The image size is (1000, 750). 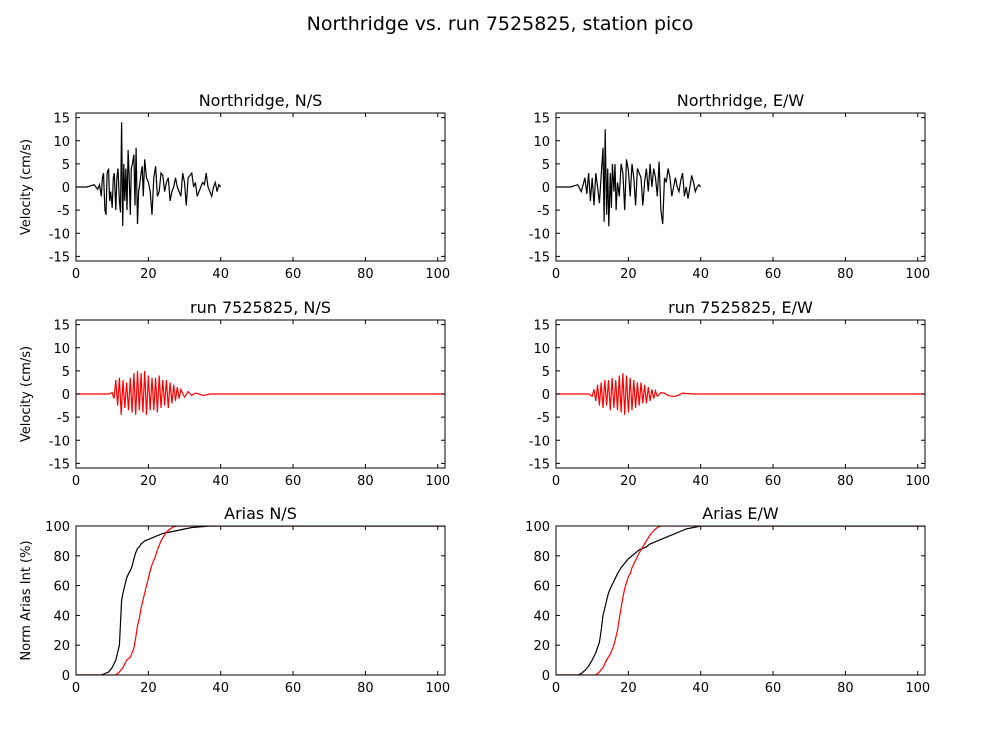 I want to click on y-axis-label: Norm Arias Int (%), so click(x=26, y=600).